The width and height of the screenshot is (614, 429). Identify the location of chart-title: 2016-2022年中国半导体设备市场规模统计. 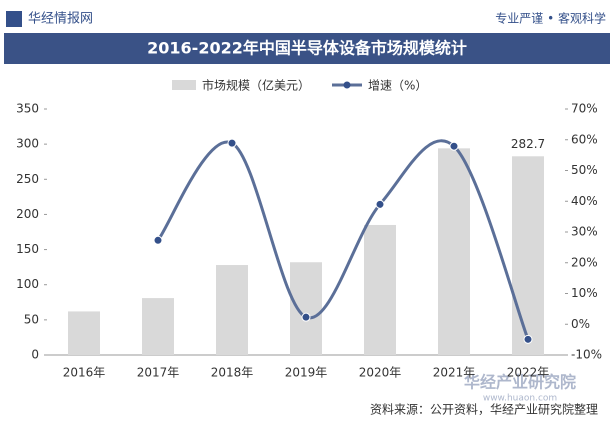
(307, 48).